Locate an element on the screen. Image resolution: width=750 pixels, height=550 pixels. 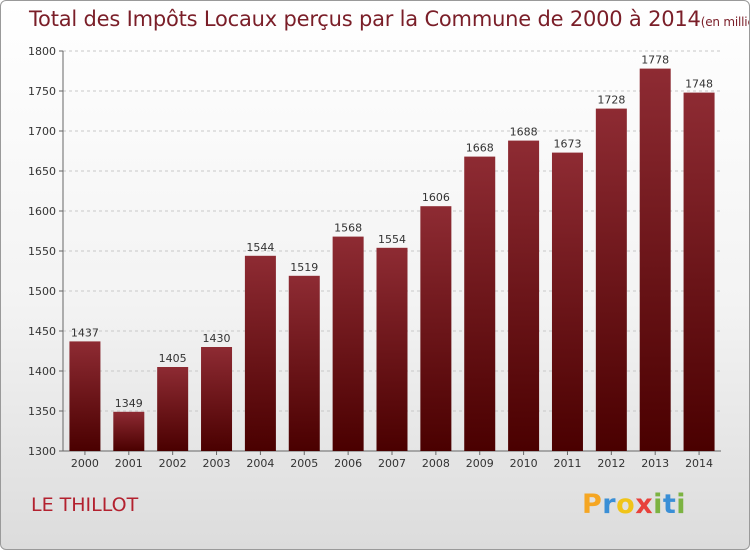
x-tick-label: 2013 is located at coordinates (655, 463).